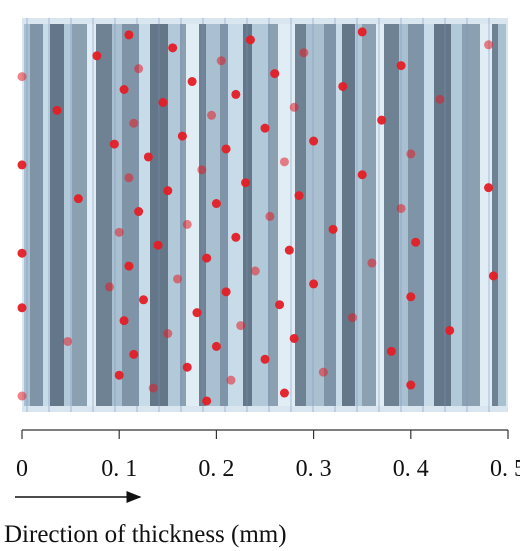 The width and height of the screenshot is (520, 551). Describe the element at coordinates (145, 534) in the screenshot. I see `x-axis-label: Direction of thickness (mm)` at that location.